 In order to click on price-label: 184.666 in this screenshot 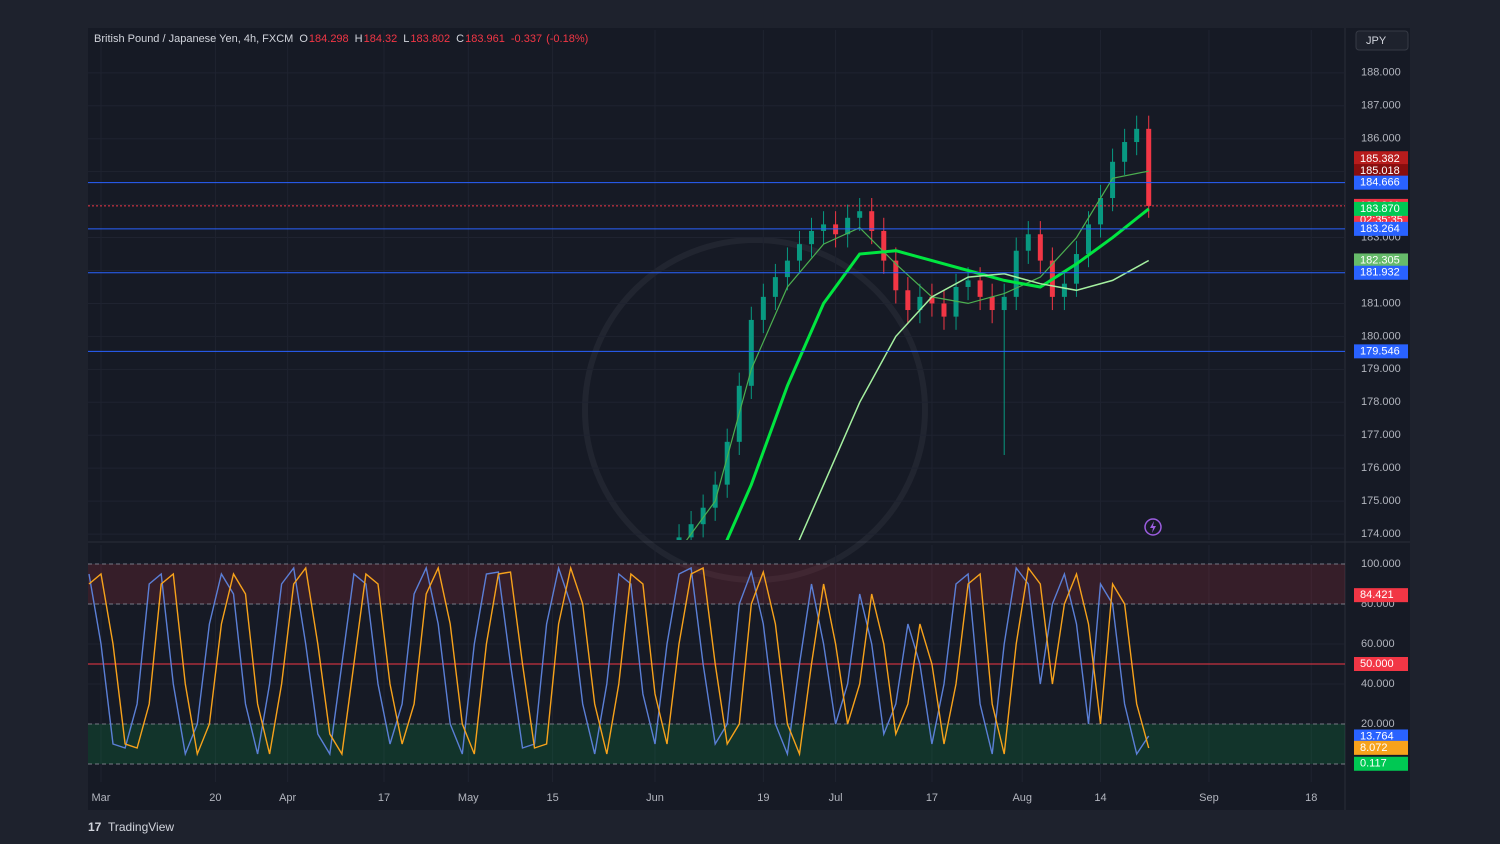, I will do `click(1380, 183)`.